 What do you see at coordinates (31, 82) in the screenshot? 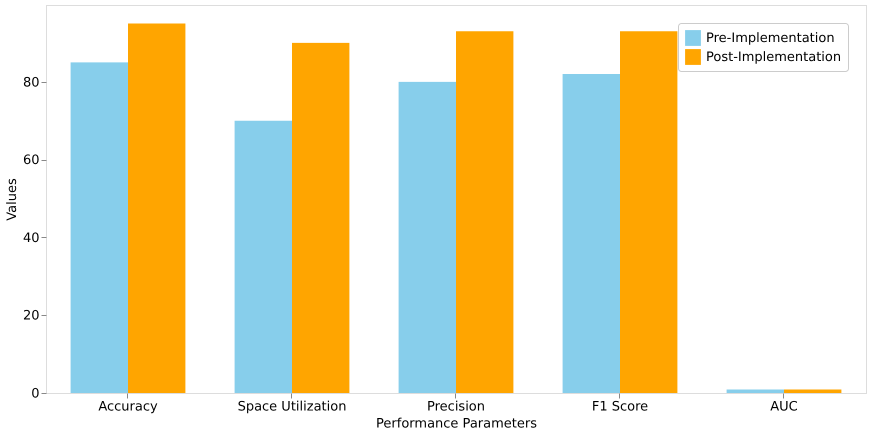
I see `y-tick-label: 80` at bounding box center [31, 82].